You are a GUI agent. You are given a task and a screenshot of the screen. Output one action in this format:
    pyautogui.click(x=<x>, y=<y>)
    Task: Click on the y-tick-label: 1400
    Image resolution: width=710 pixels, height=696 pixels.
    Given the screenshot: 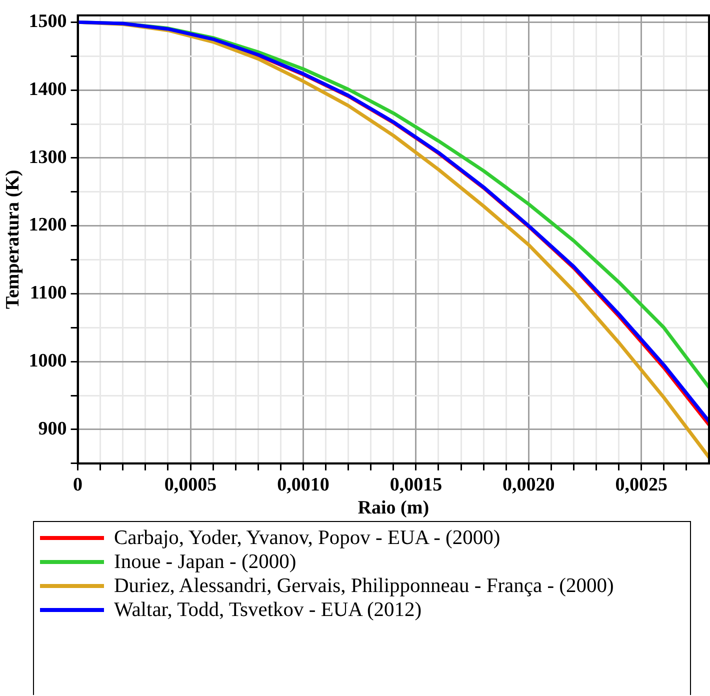 What is the action you would take?
    pyautogui.click(x=47, y=89)
    